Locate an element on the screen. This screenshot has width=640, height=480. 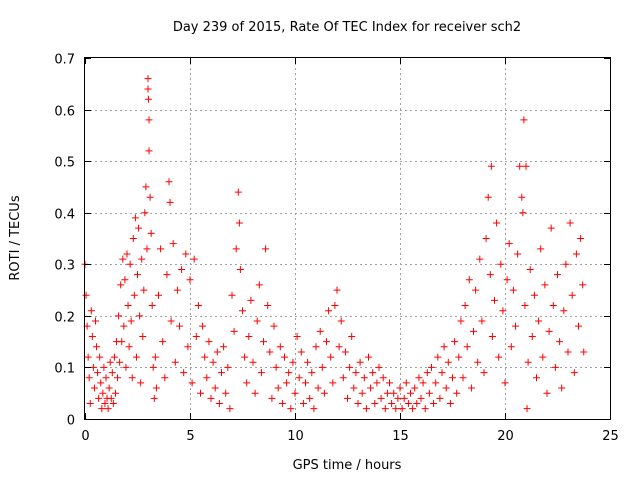
y-tick-label: 0.5 is located at coordinates (64, 163).